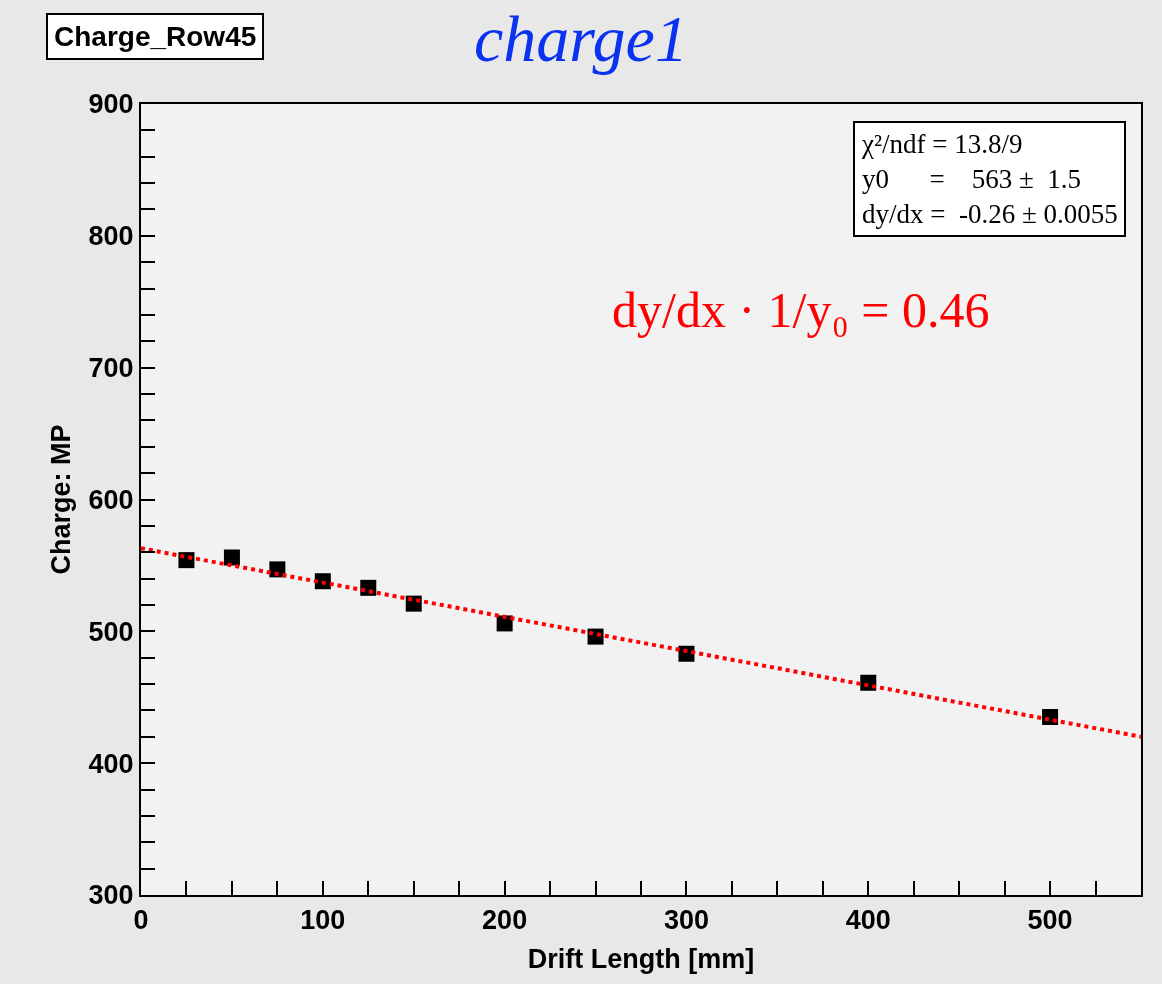 Image resolution: width=1162 pixels, height=984 pixels. What do you see at coordinates (111, 499) in the screenshot?
I see `y-tick-label: 600` at bounding box center [111, 499].